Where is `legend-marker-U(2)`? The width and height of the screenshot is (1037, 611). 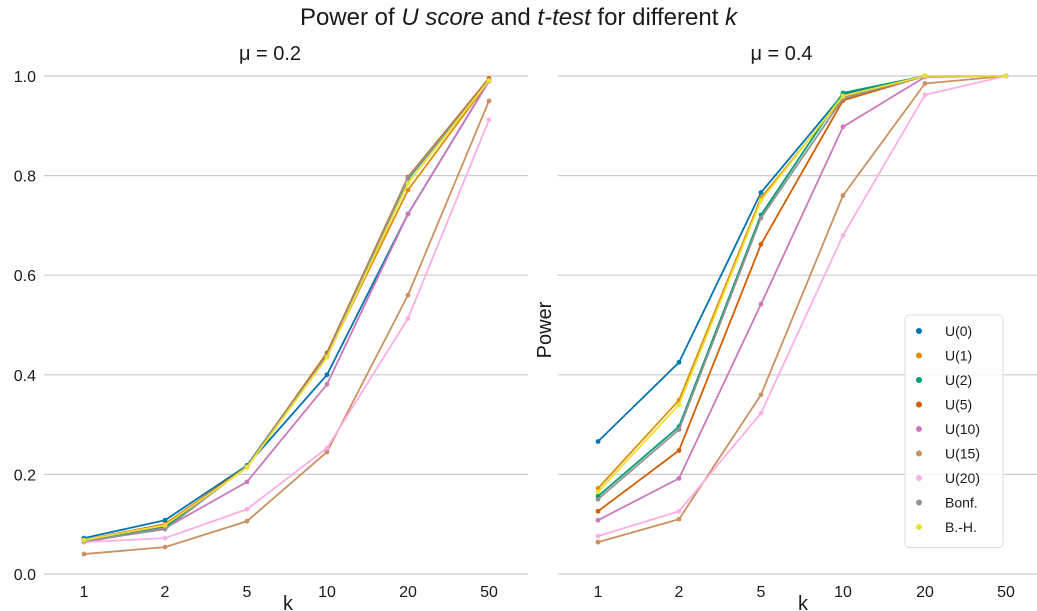 legend-marker-U(2) is located at coordinates (919, 380).